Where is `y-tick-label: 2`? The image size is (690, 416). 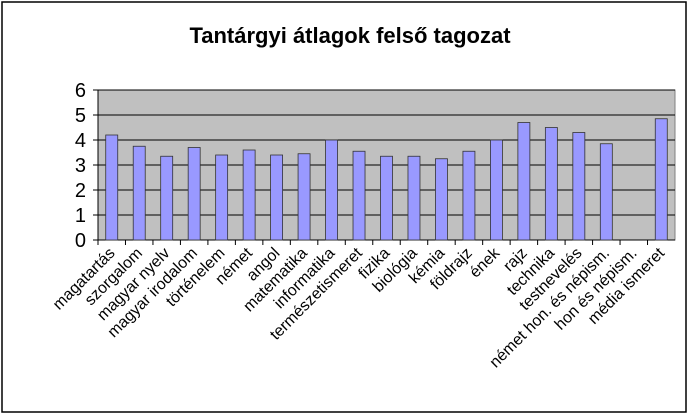
y-tick-label: 2 is located at coordinates (80, 191).